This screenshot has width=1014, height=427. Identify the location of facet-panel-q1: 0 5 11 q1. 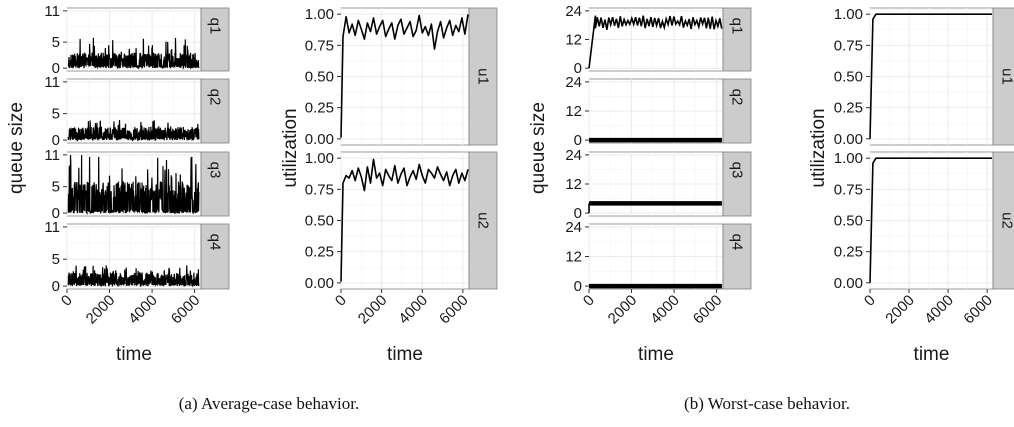
(137, 40).